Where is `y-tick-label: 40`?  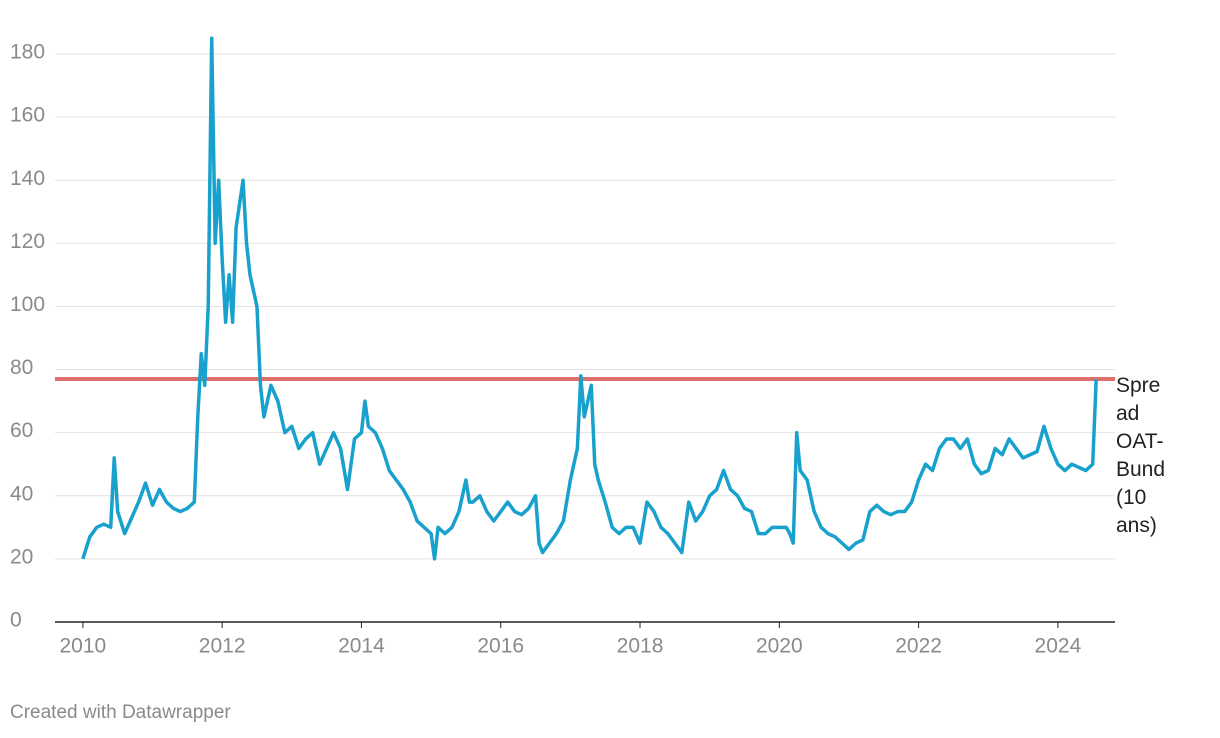
y-tick-label: 40 is located at coordinates (21, 493).